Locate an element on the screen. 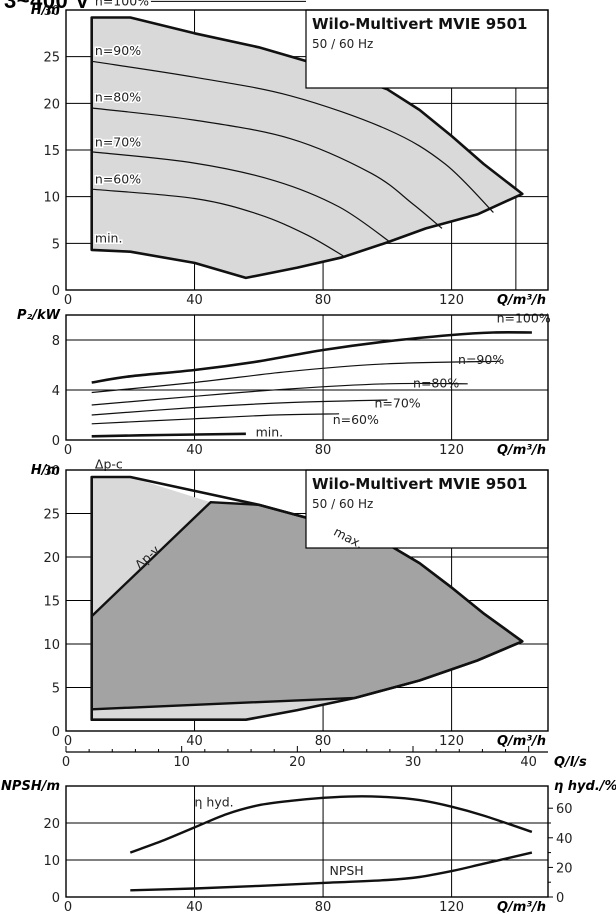 This screenshot has width=616, height=914. plot-border-p2 is located at coordinates (307, 377).